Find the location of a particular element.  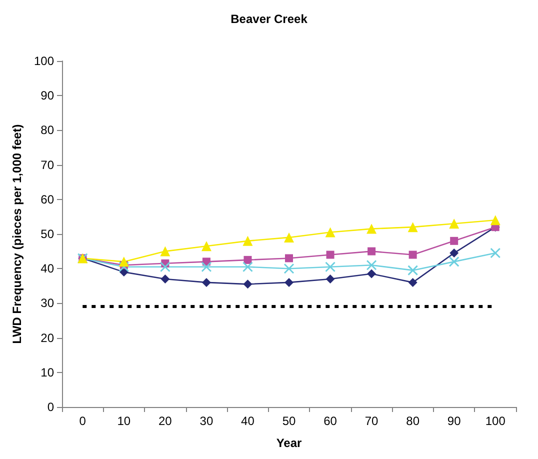

y-tick-label: 90 is located at coordinates (47, 95).